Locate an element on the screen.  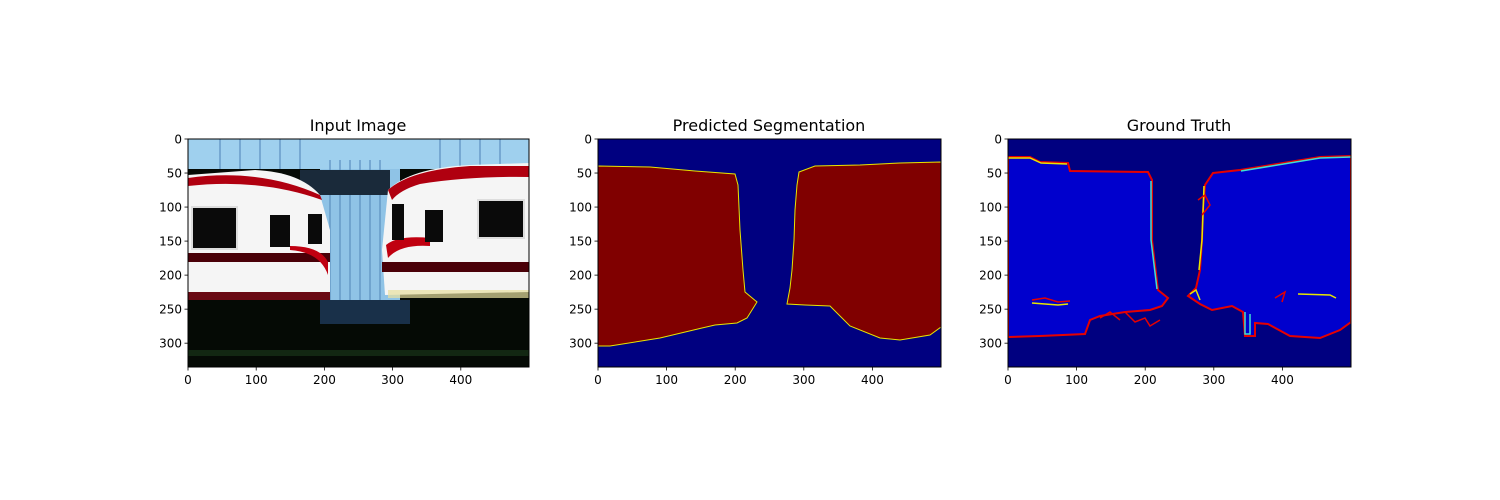
gt-mask is located at coordinates (1179, 253).